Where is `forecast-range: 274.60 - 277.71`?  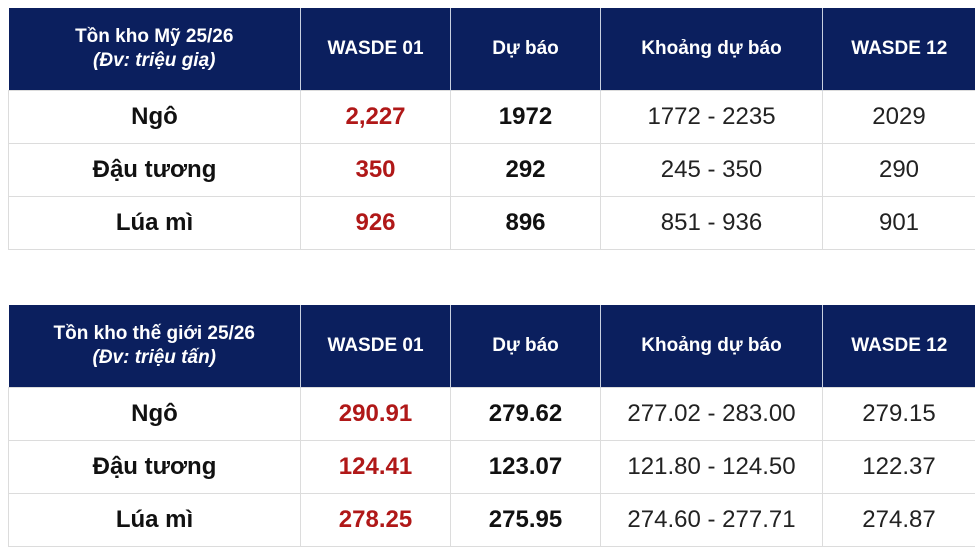 forecast-range: 274.60 - 277.71 is located at coordinates (711, 520).